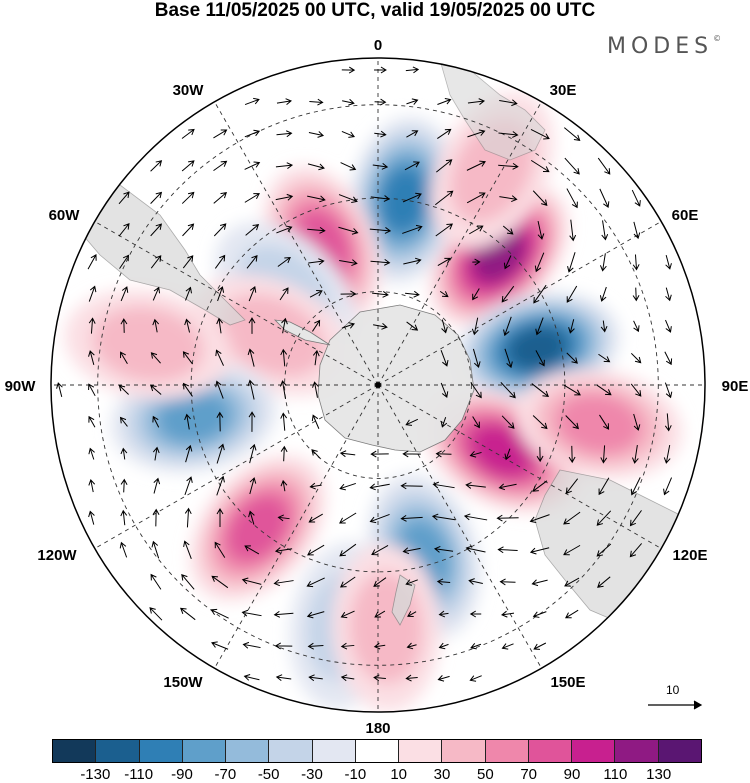  What do you see at coordinates (95, 774) in the screenshot?
I see `colorbar-tick-label: -130` at bounding box center [95, 774].